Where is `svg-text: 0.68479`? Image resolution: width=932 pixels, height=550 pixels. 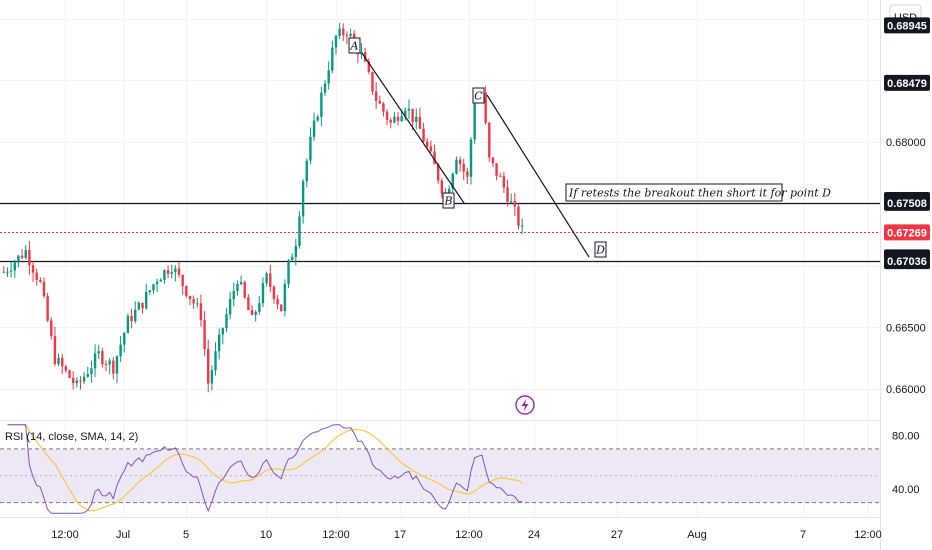 svg-text: 0.68479 is located at coordinates (907, 84).